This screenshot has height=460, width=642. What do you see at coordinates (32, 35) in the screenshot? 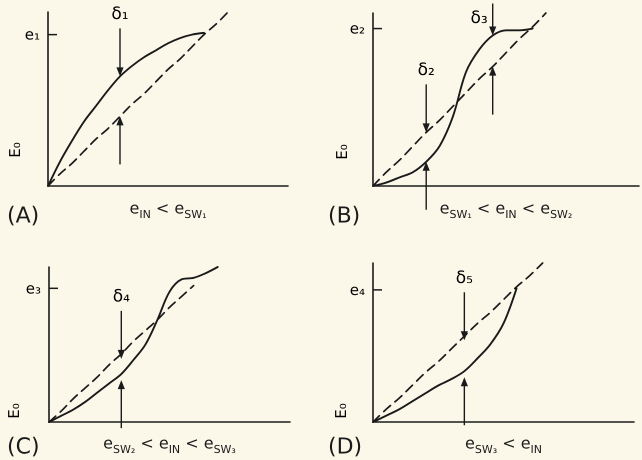
I see `ref-line-label: e₁` at bounding box center [32, 35].